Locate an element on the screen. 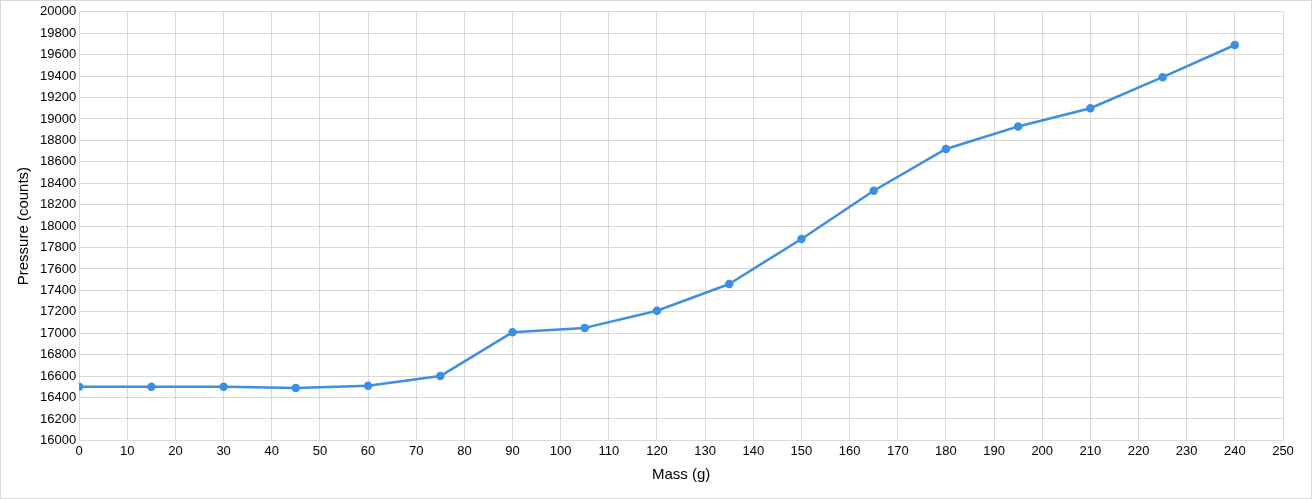 This screenshot has height=499, width=1312. x-tick-label: 220 is located at coordinates (1138, 450).